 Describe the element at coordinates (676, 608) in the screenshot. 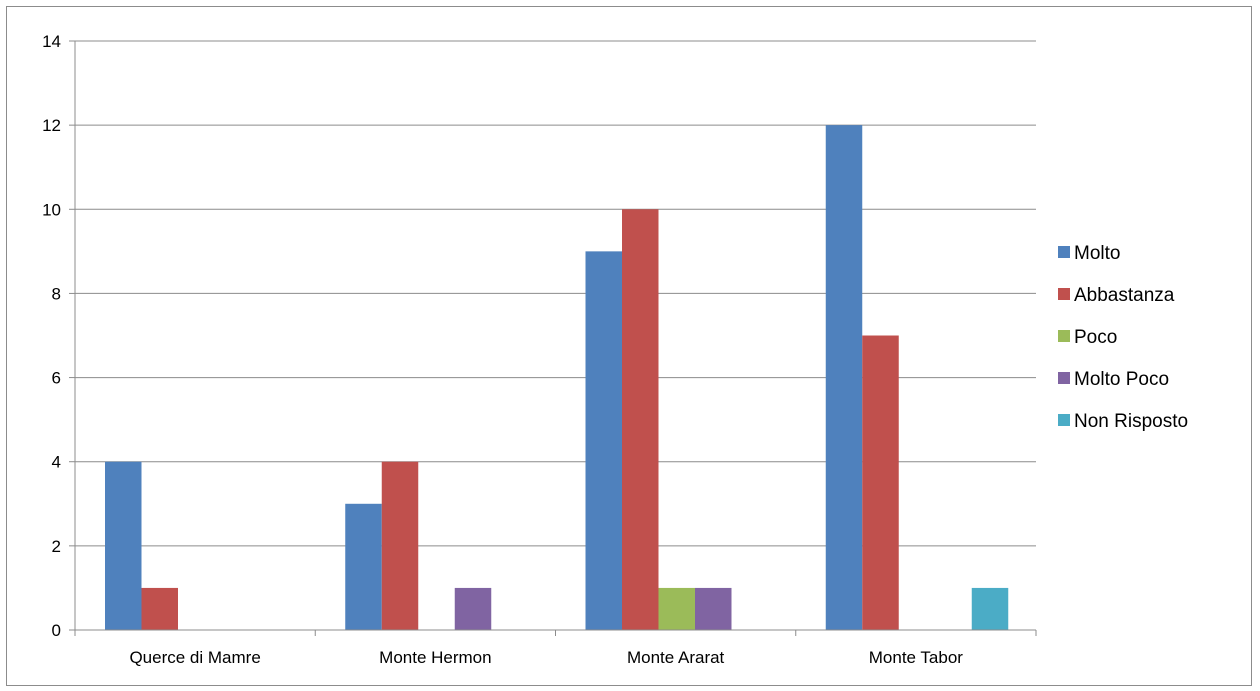

I see `bar-poco` at that location.